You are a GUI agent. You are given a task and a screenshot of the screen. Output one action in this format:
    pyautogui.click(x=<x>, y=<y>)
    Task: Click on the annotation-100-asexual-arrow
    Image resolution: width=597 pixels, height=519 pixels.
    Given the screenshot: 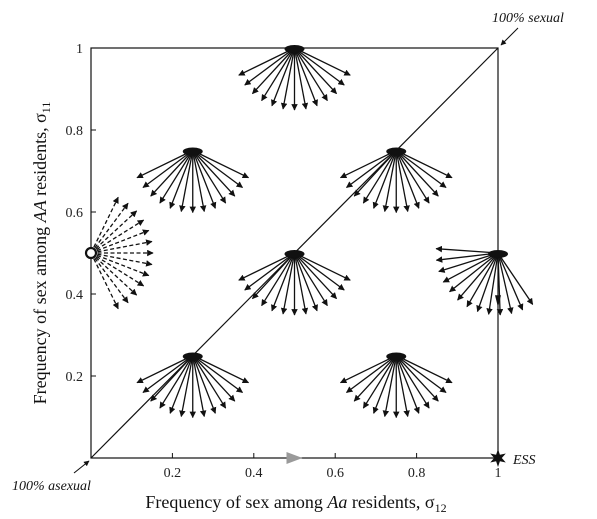 What is the action you would take?
    pyautogui.click(x=81, y=467)
    